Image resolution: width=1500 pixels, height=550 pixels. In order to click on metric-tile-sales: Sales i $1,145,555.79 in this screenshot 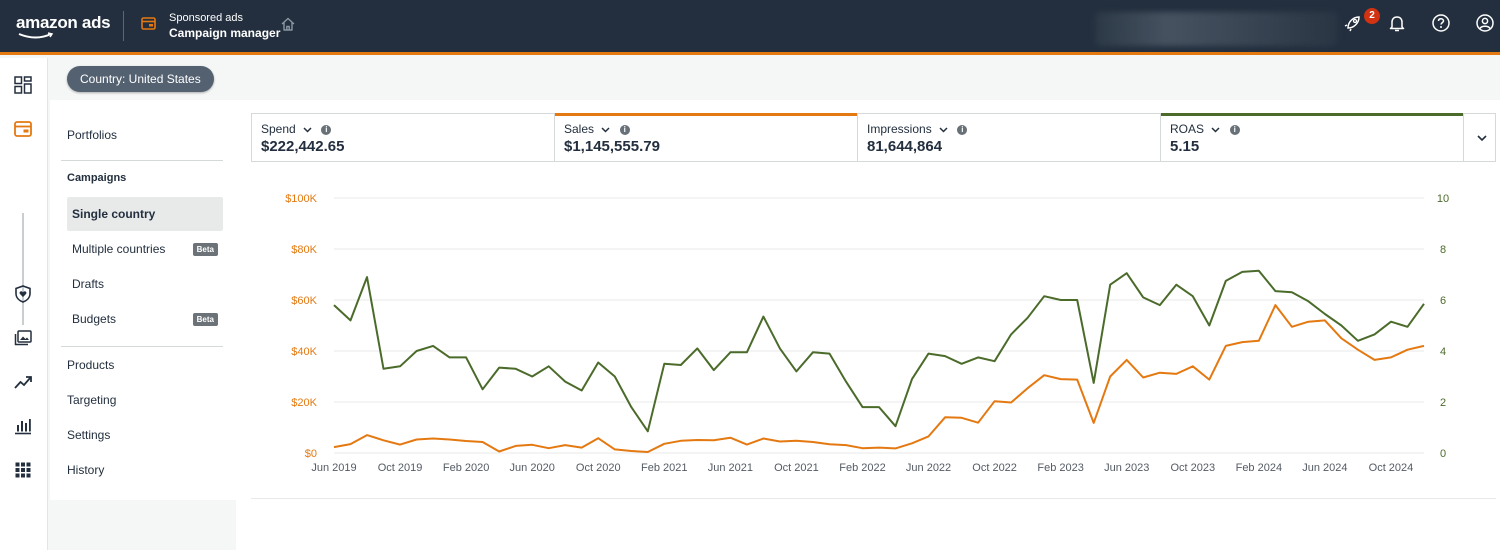, I will do `click(706, 137)`.